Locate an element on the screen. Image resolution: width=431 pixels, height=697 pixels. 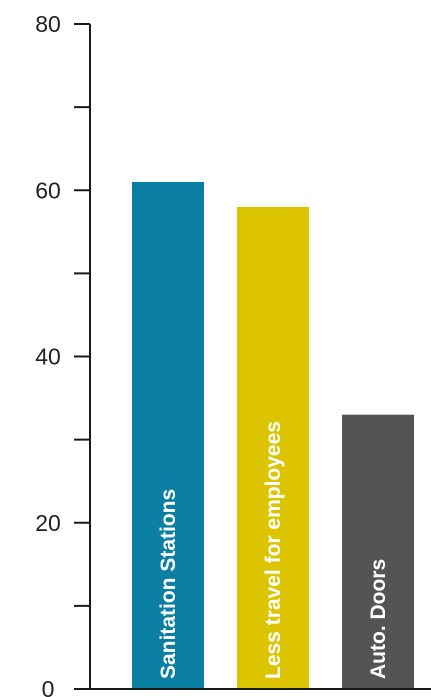
y-tick-label: 40 is located at coordinates (48, 357).